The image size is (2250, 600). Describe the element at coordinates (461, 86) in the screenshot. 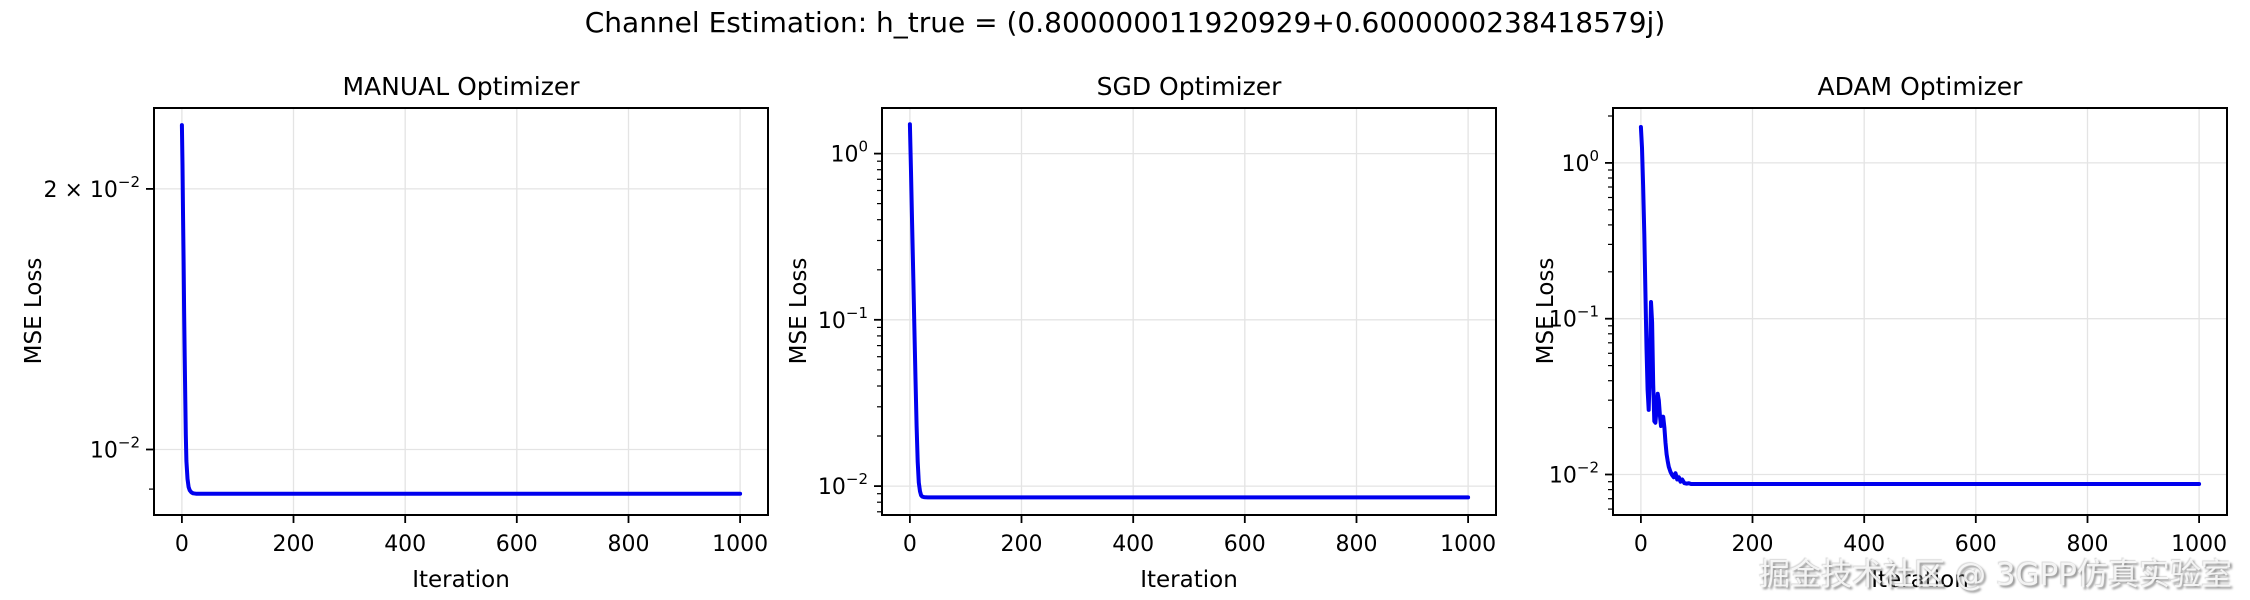

I see `subplot-manual-title: MANUAL Optimizer` at that location.